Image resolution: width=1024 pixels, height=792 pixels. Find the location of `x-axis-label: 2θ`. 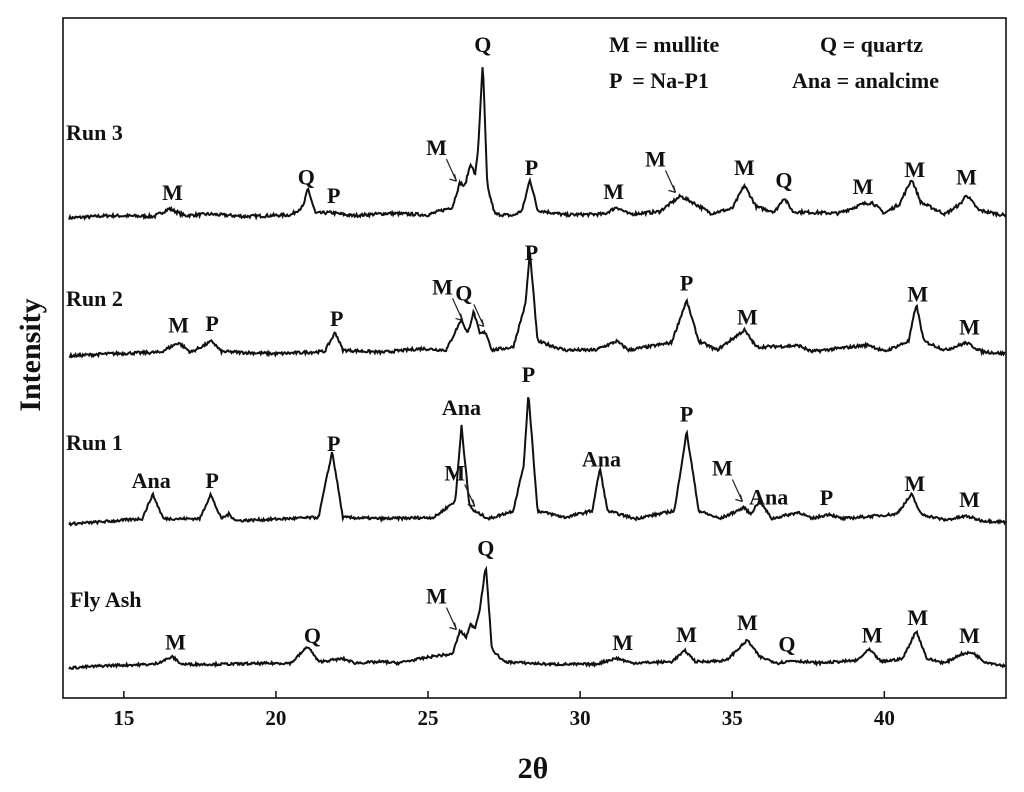

x-axis-label: 2θ is located at coordinates (533, 768).